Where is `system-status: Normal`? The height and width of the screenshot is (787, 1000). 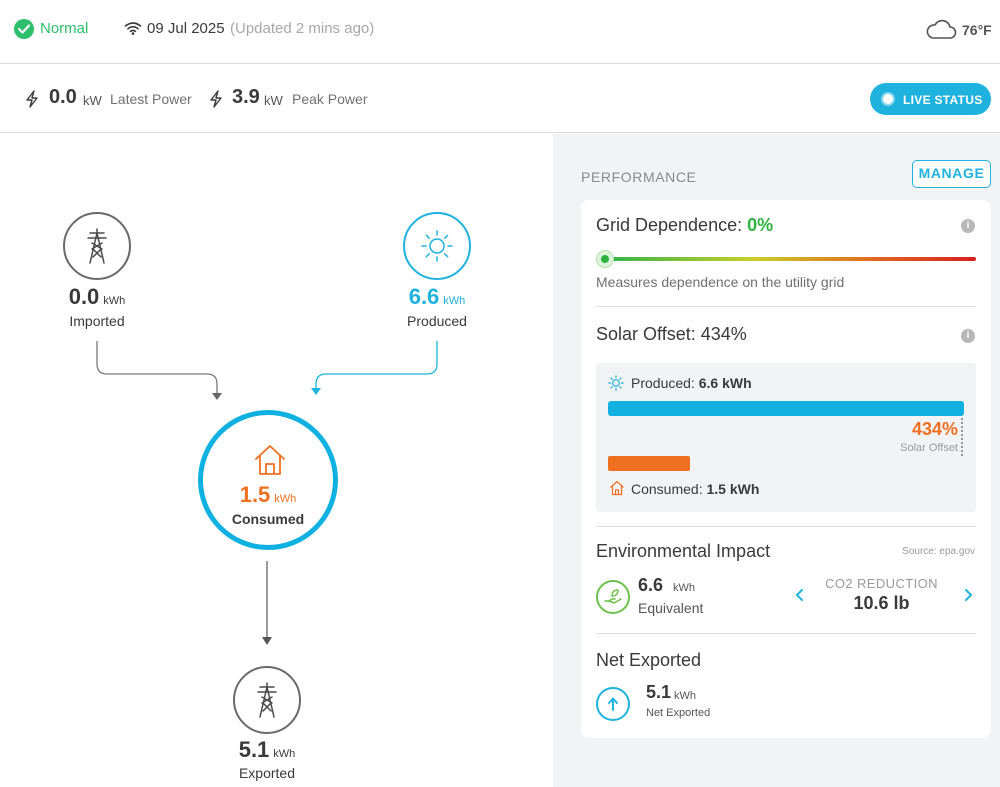 system-status: Normal is located at coordinates (64, 28).